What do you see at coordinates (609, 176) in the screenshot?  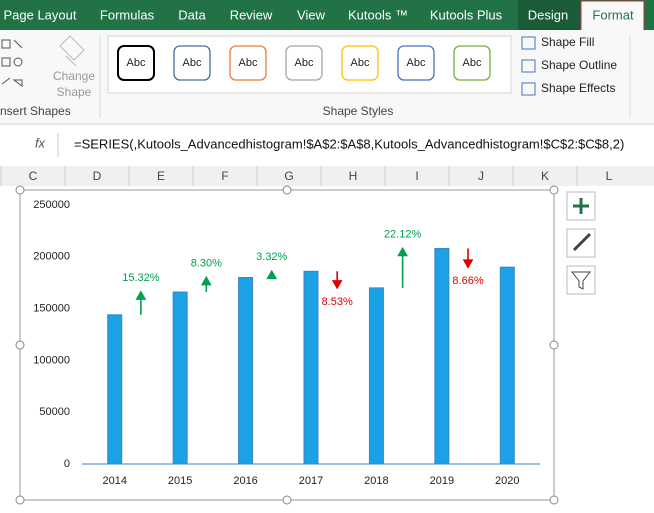 I see `column-header: L` at bounding box center [609, 176].